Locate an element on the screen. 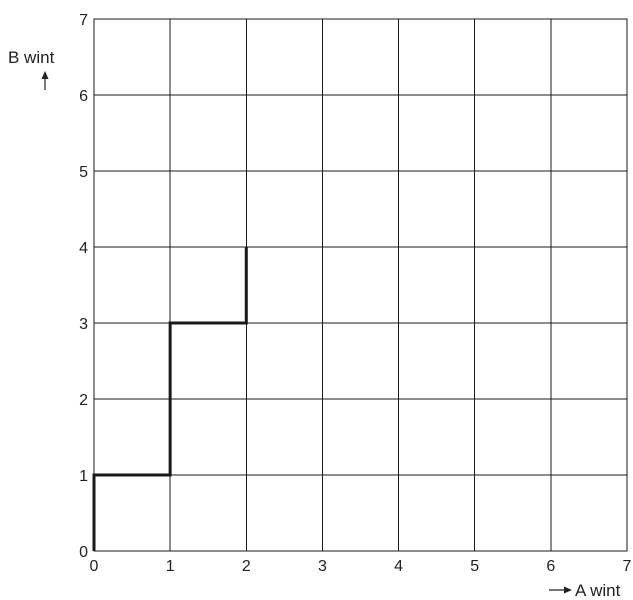 Image resolution: width=633 pixels, height=600 pixels. y-tick-label: 4 is located at coordinates (83, 248).